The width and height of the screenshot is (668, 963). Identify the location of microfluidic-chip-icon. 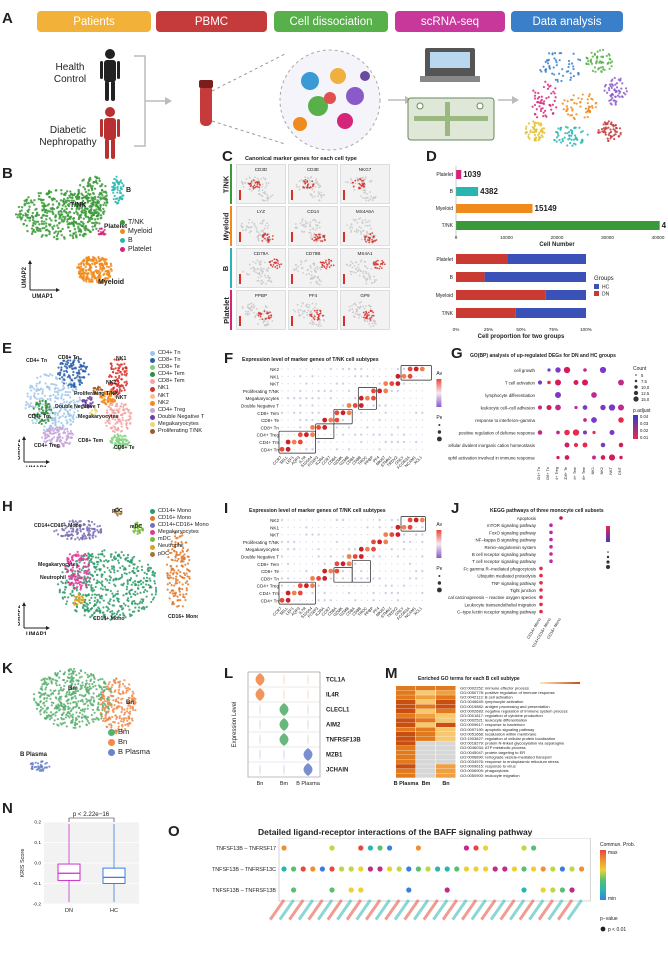
(451, 119).